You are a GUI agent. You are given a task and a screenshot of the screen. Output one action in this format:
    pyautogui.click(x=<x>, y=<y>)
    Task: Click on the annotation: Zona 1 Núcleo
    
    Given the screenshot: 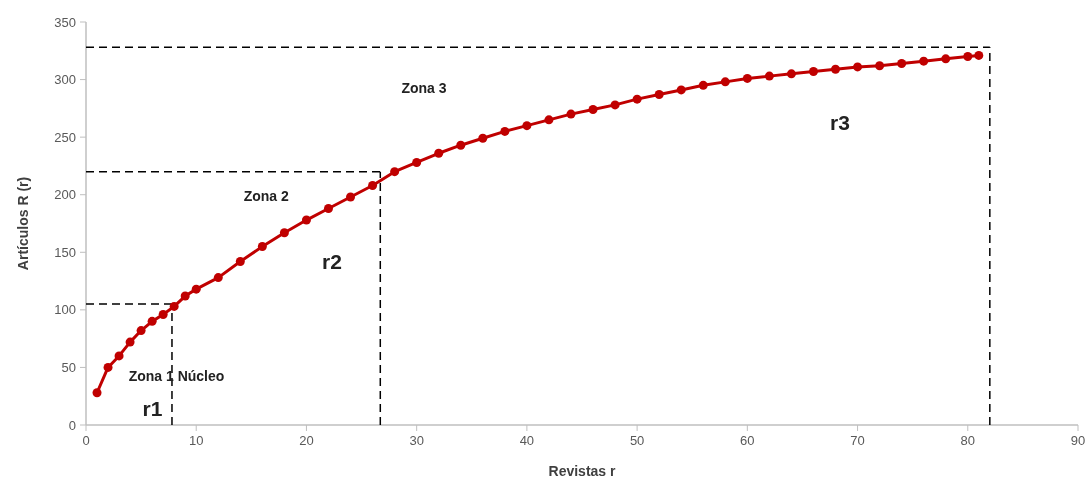 What is the action you would take?
    pyautogui.click(x=176, y=375)
    